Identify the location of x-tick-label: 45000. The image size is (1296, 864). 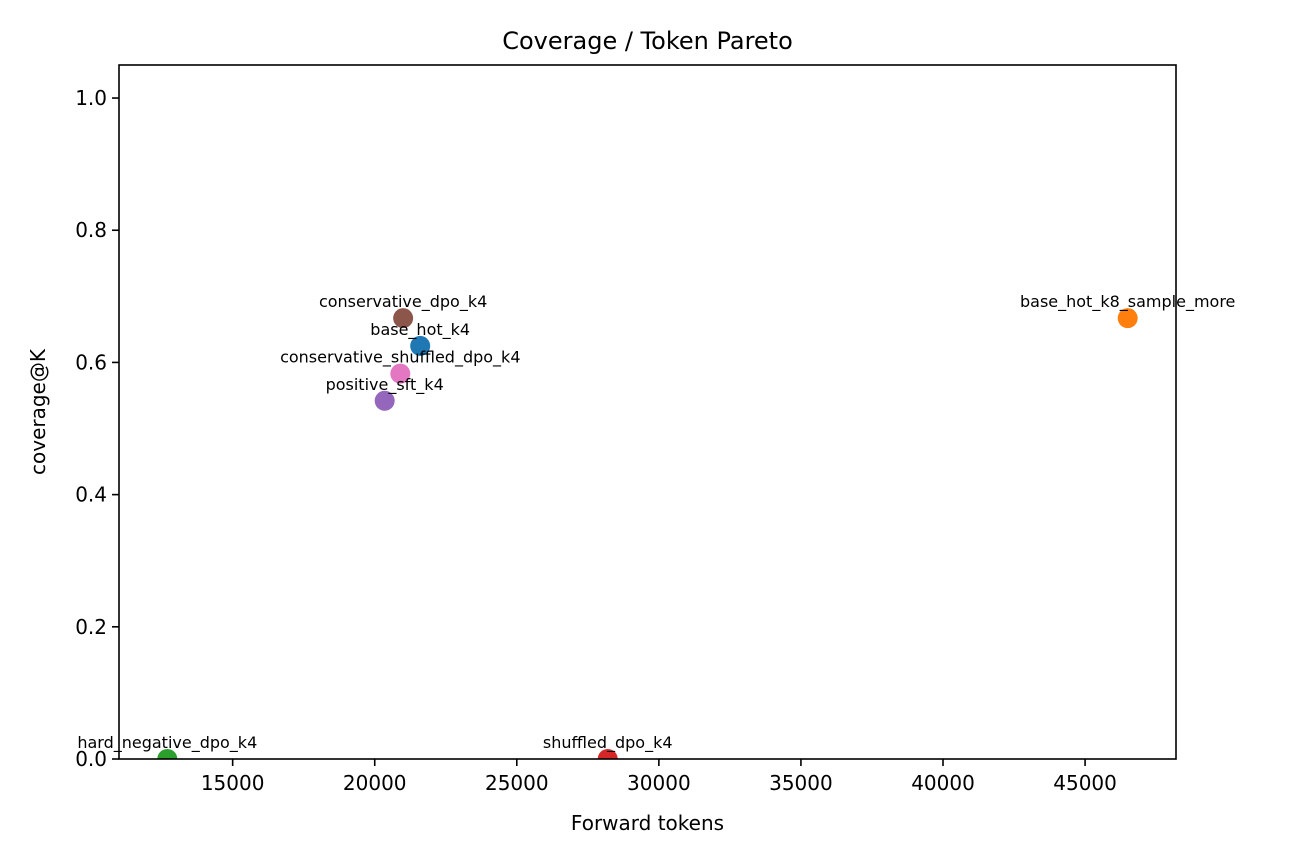
(1085, 783).